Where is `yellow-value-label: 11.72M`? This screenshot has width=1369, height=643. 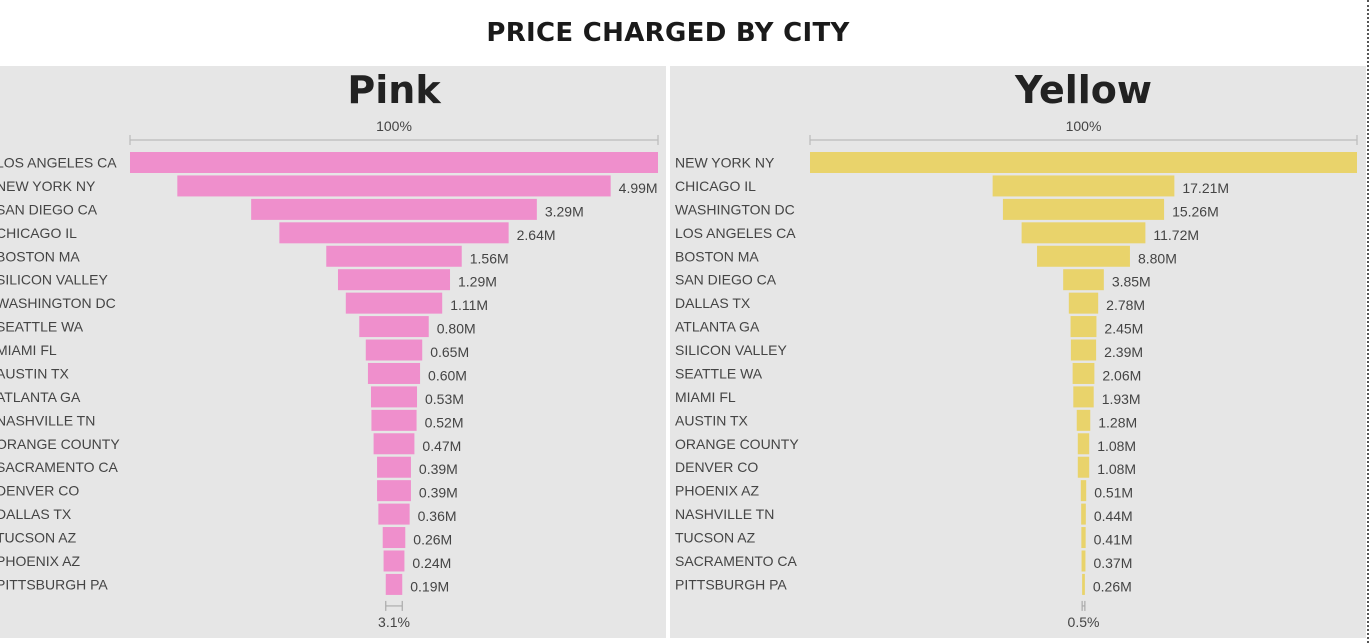
yellow-value-label: 11.72M is located at coordinates (1176, 235).